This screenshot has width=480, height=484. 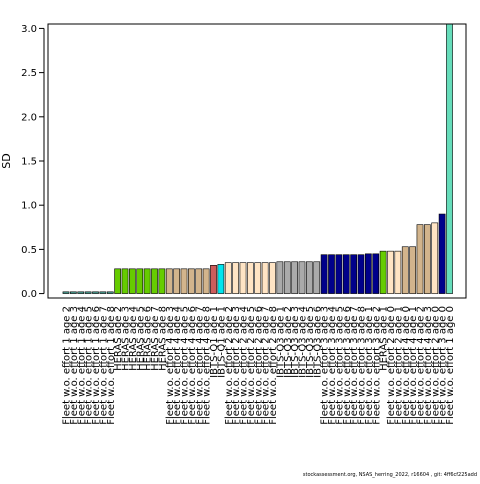 I want to click on y-tick-label: 0.0, so click(x=29, y=294).